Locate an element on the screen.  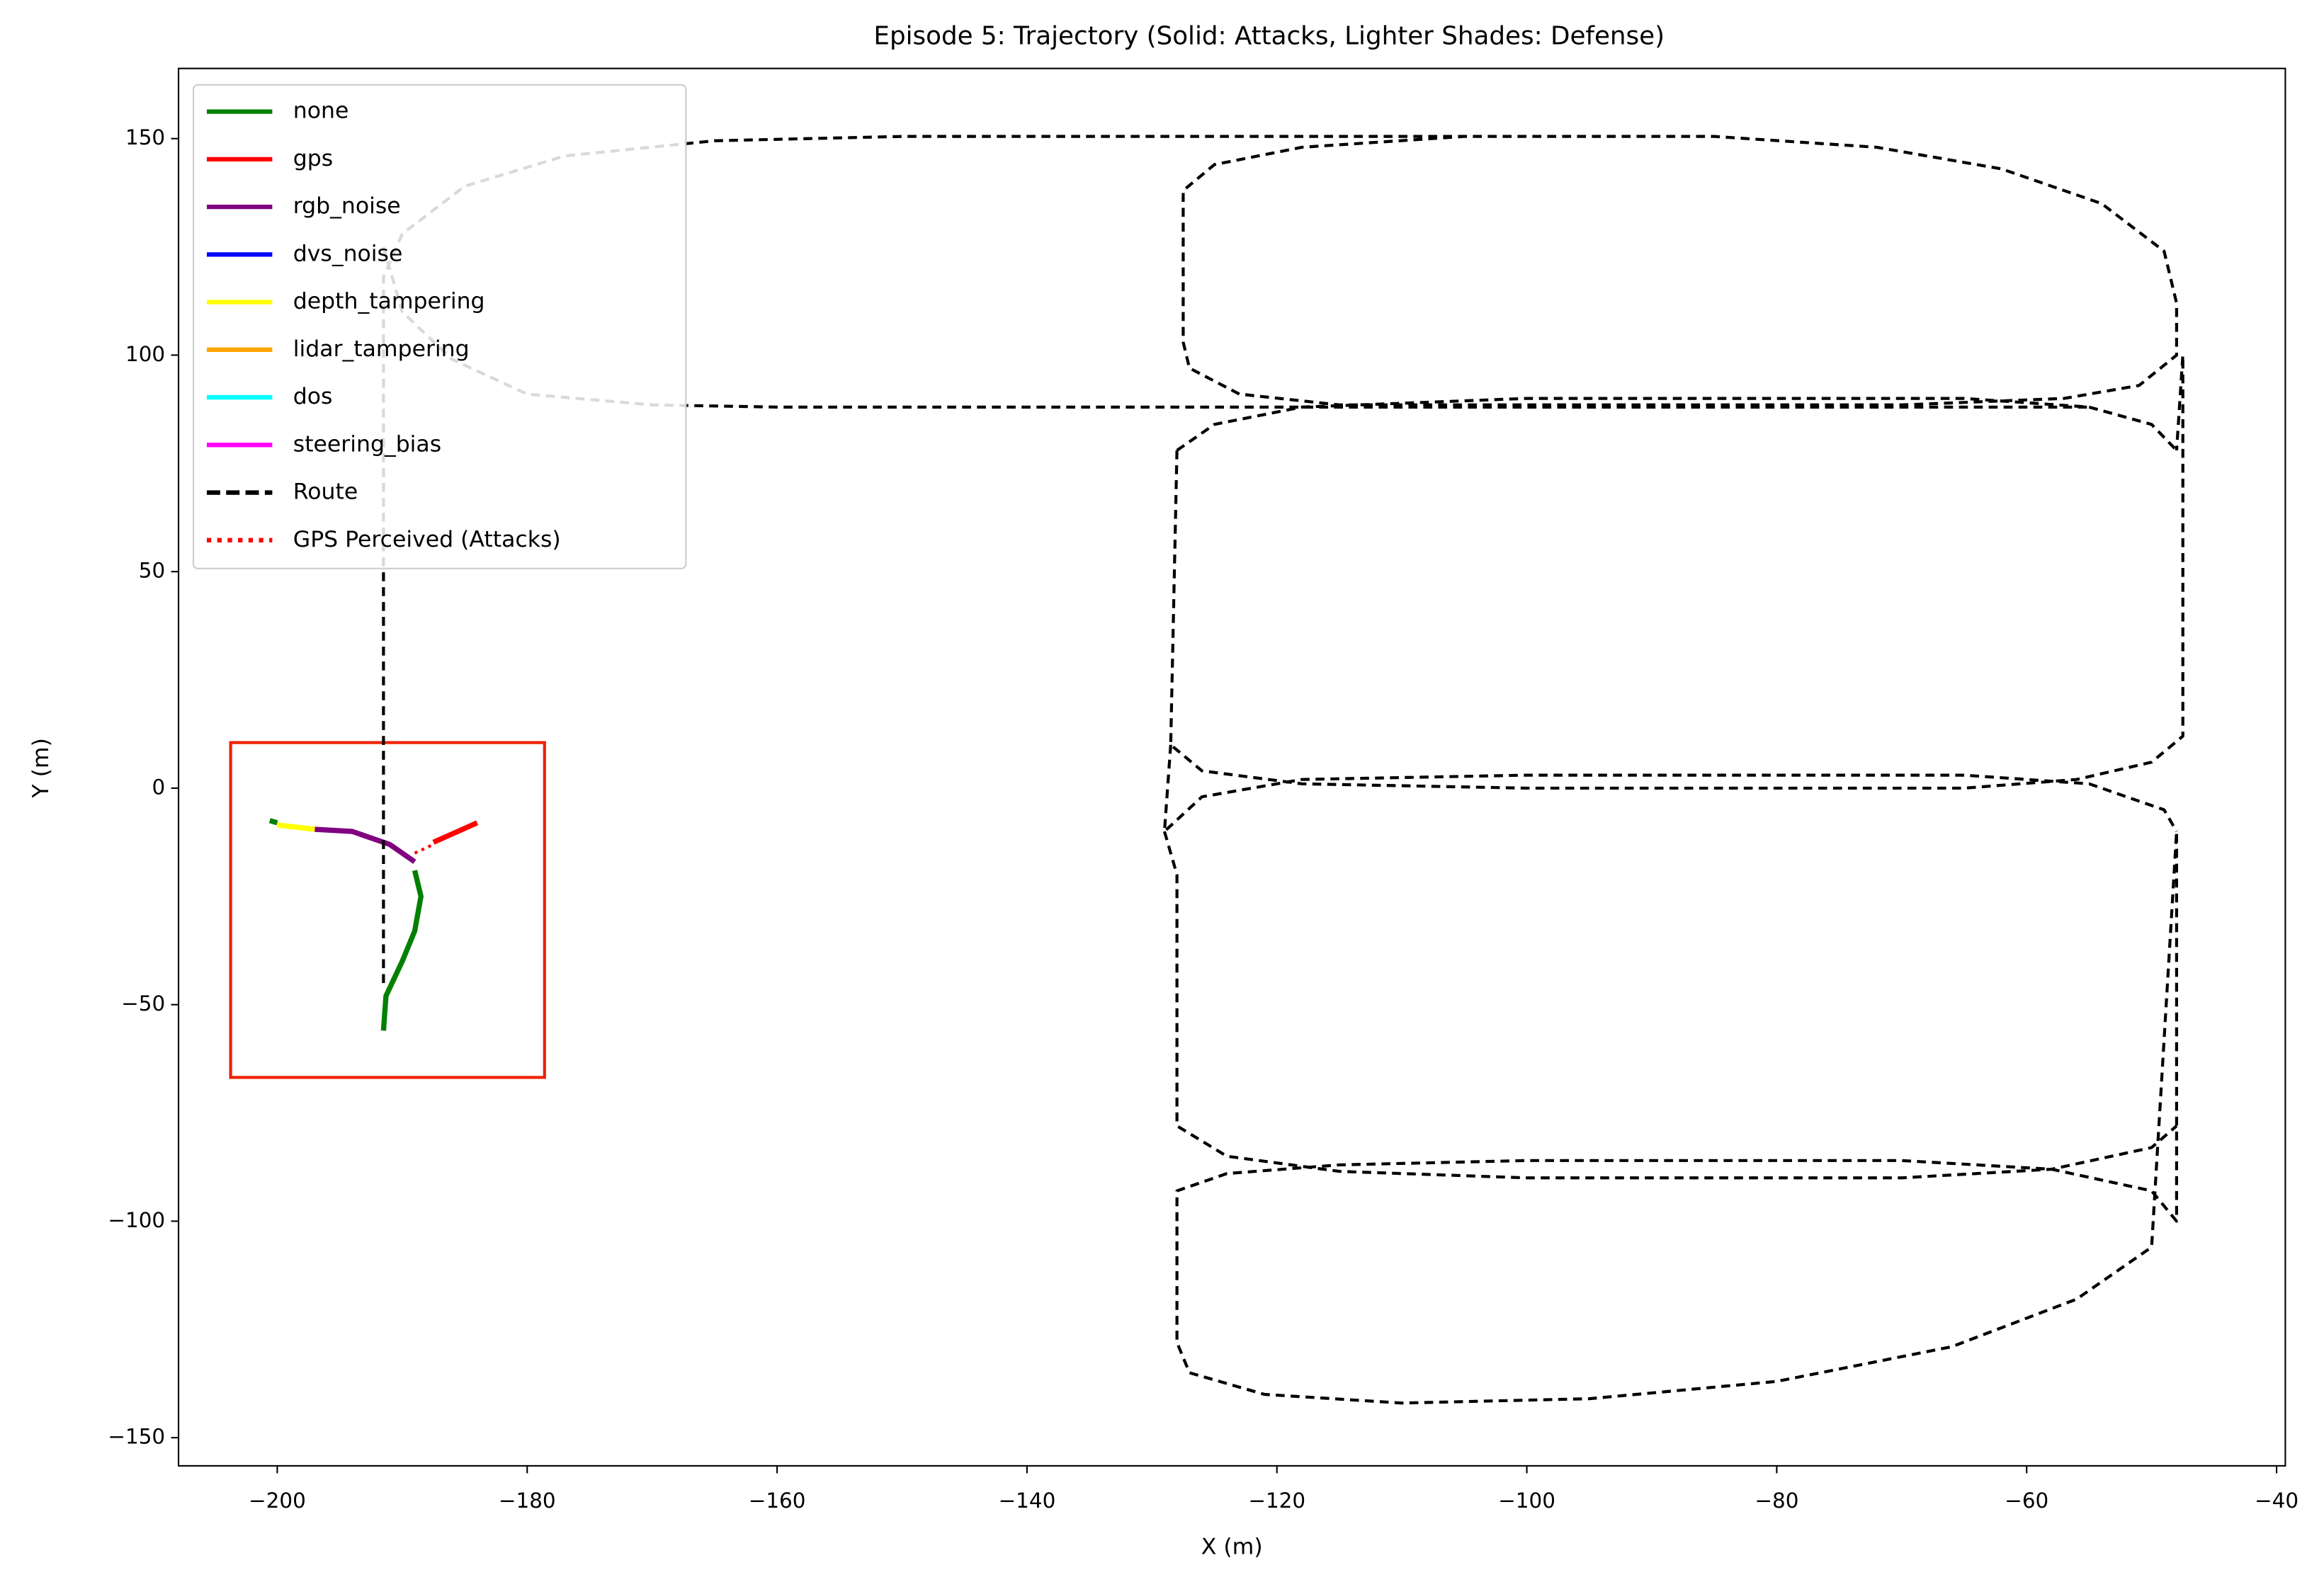
x-tick-label: −80 is located at coordinates (1776, 1501).